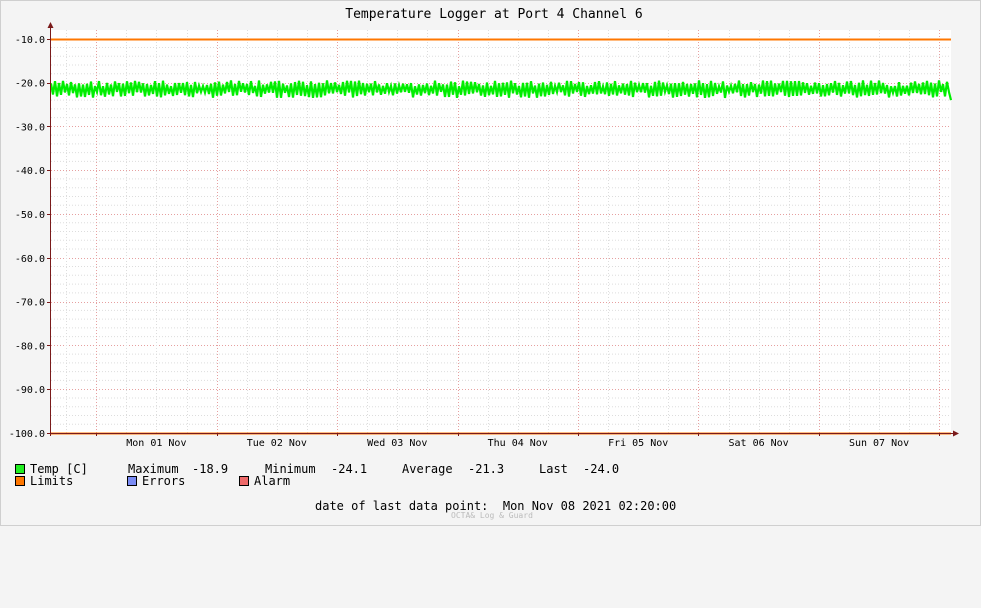  I want to click on legend-label-temp: Temp [C], so click(59, 469).